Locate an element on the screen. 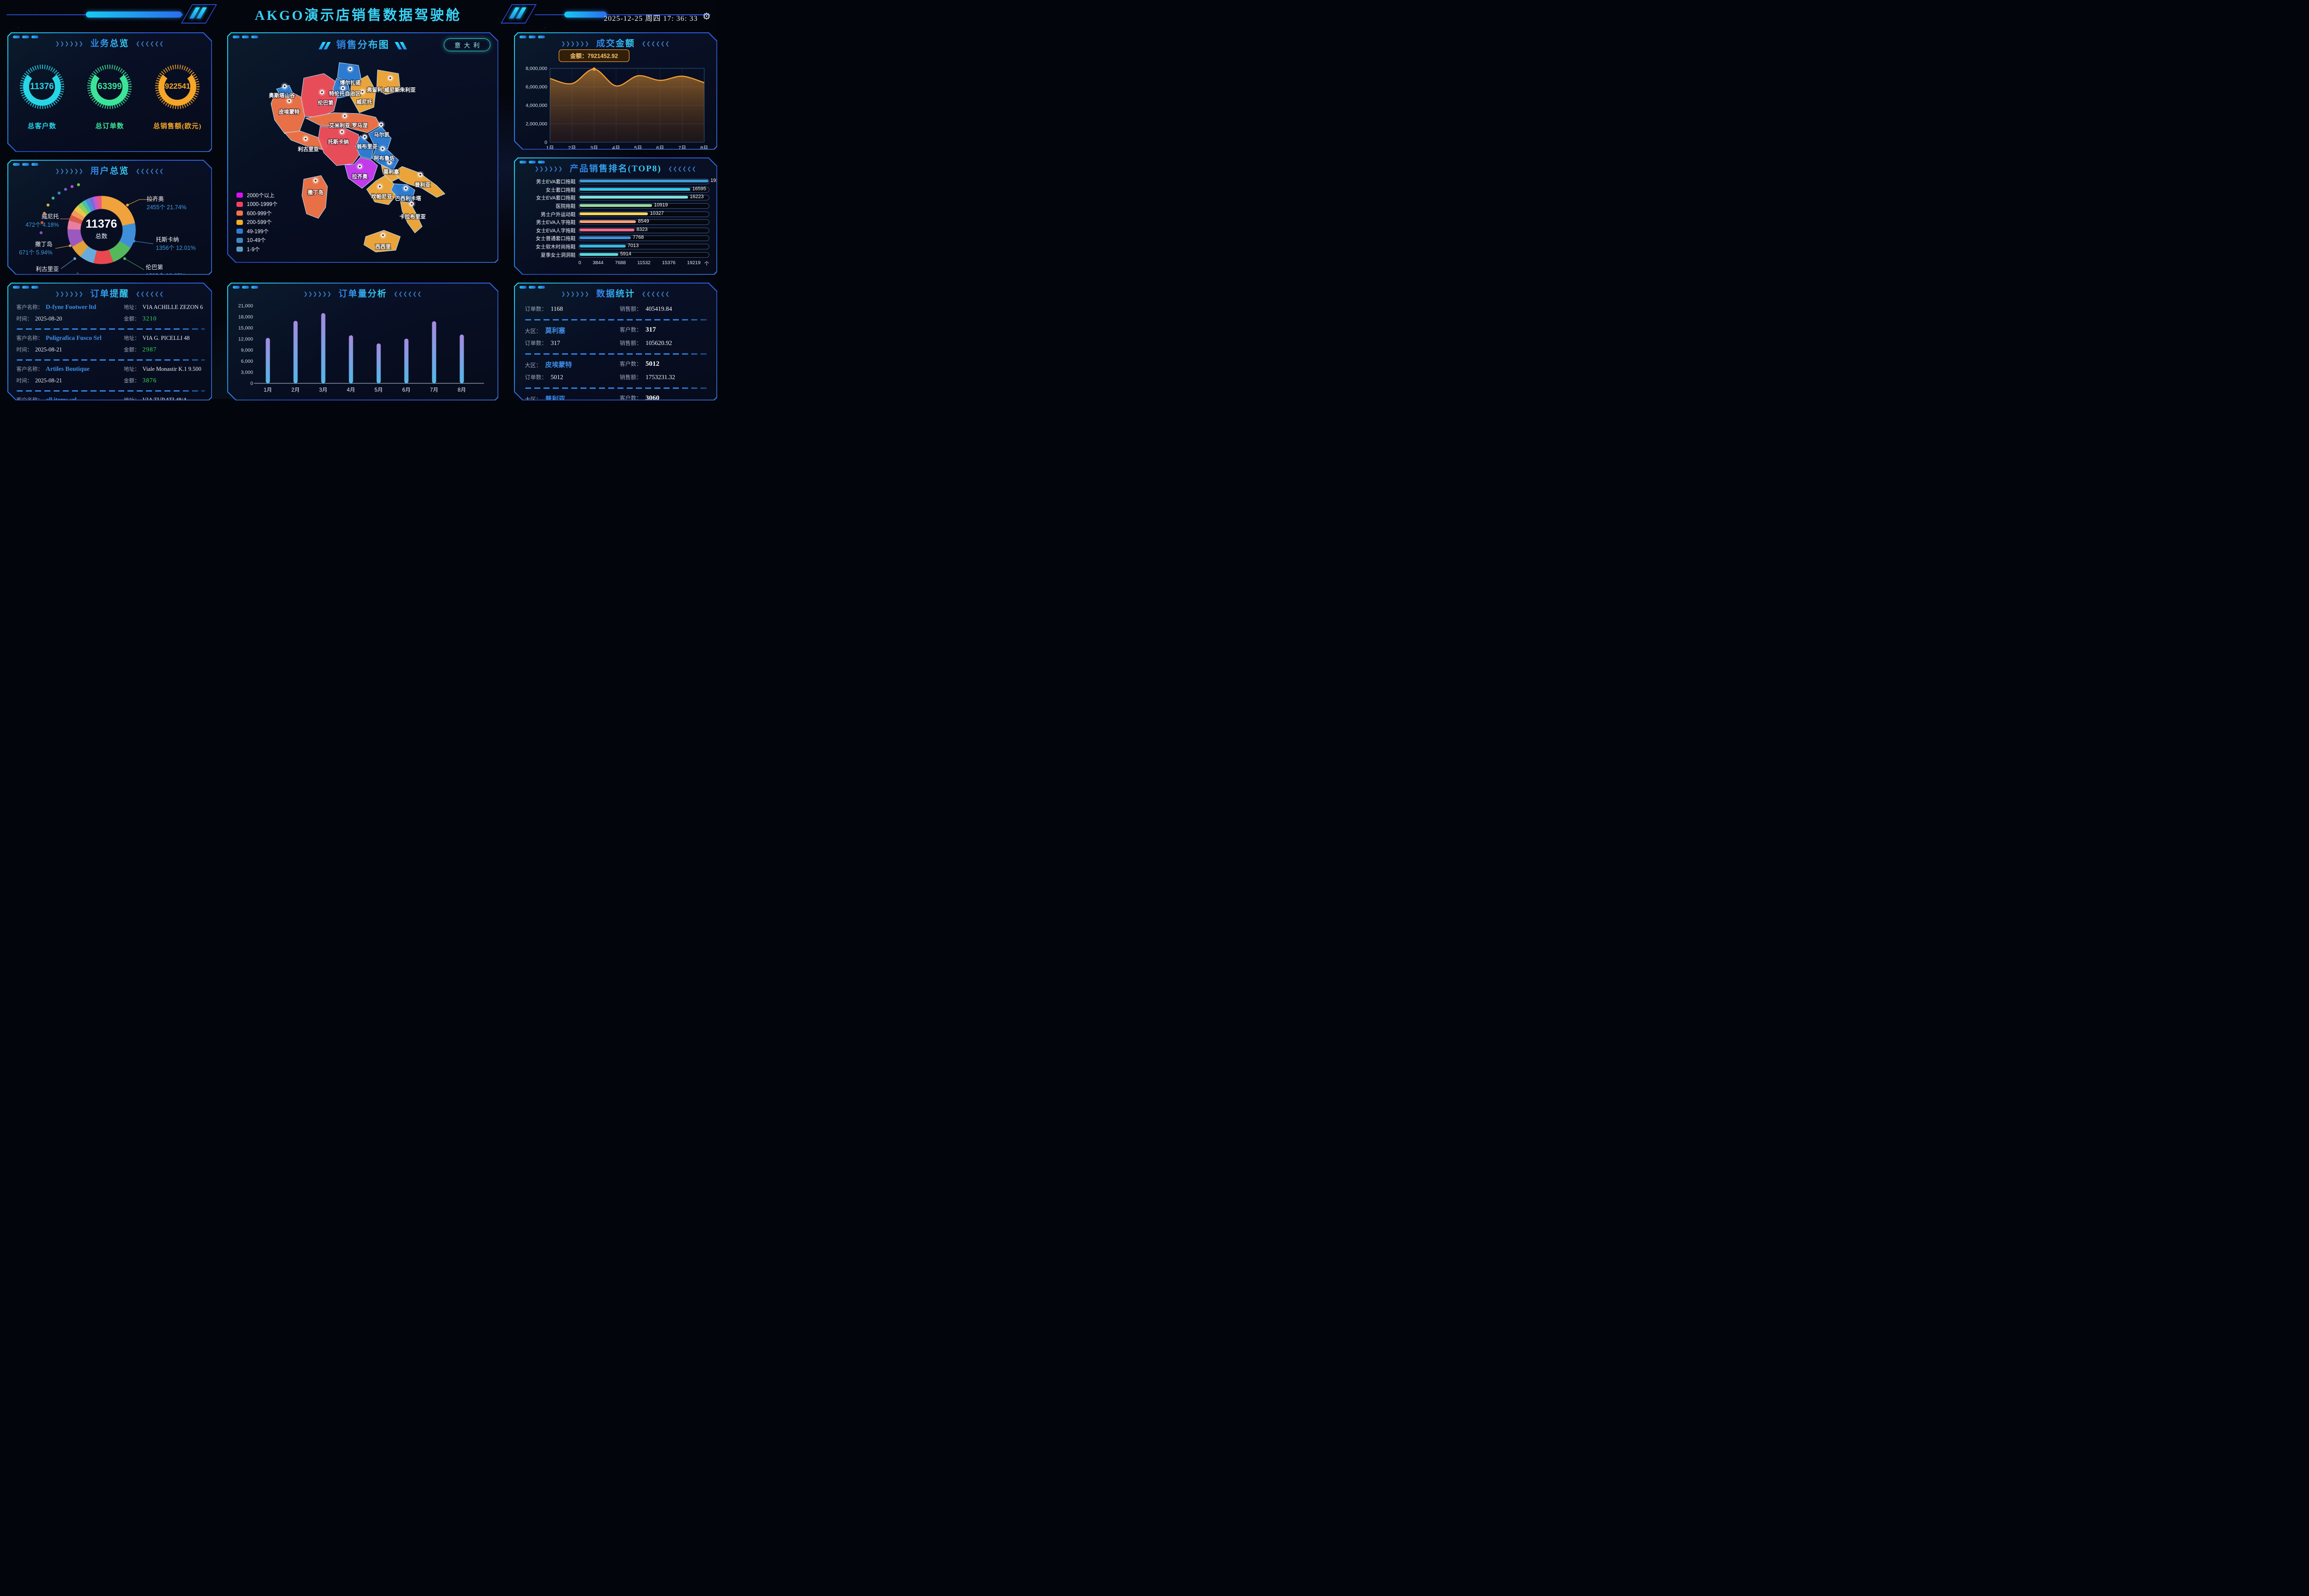 This screenshot has width=2309, height=1596. svg-text: 18,000 is located at coordinates (246, 317).